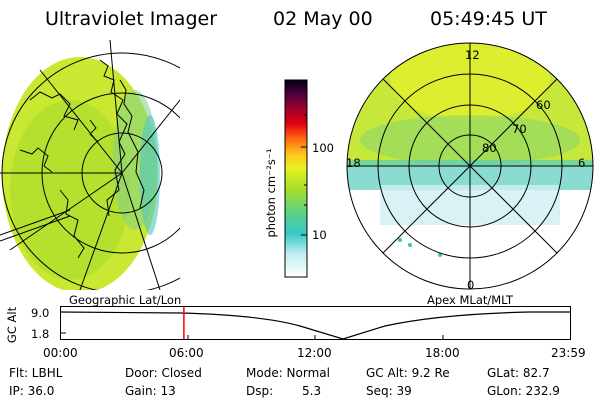 This screenshot has width=600, height=400. What do you see at coordinates (131, 19) in the screenshot?
I see `instrument-title: Ultraviolet Imager` at bounding box center [131, 19].